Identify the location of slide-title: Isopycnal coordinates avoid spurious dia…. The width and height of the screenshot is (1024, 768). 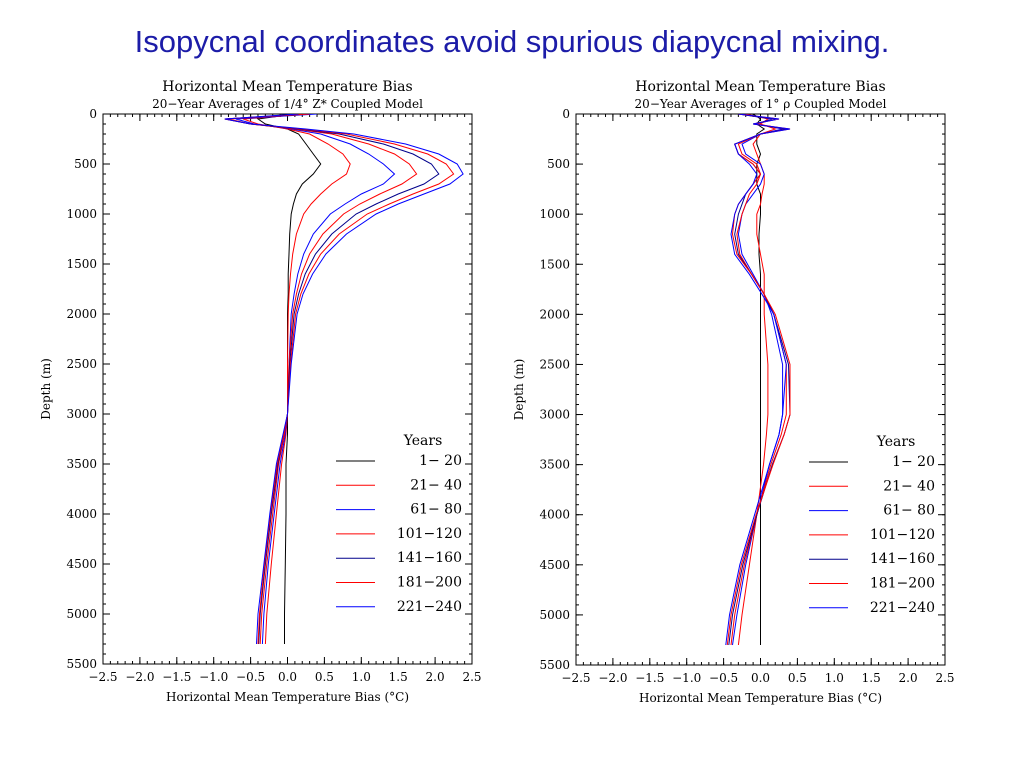
(512, 41).